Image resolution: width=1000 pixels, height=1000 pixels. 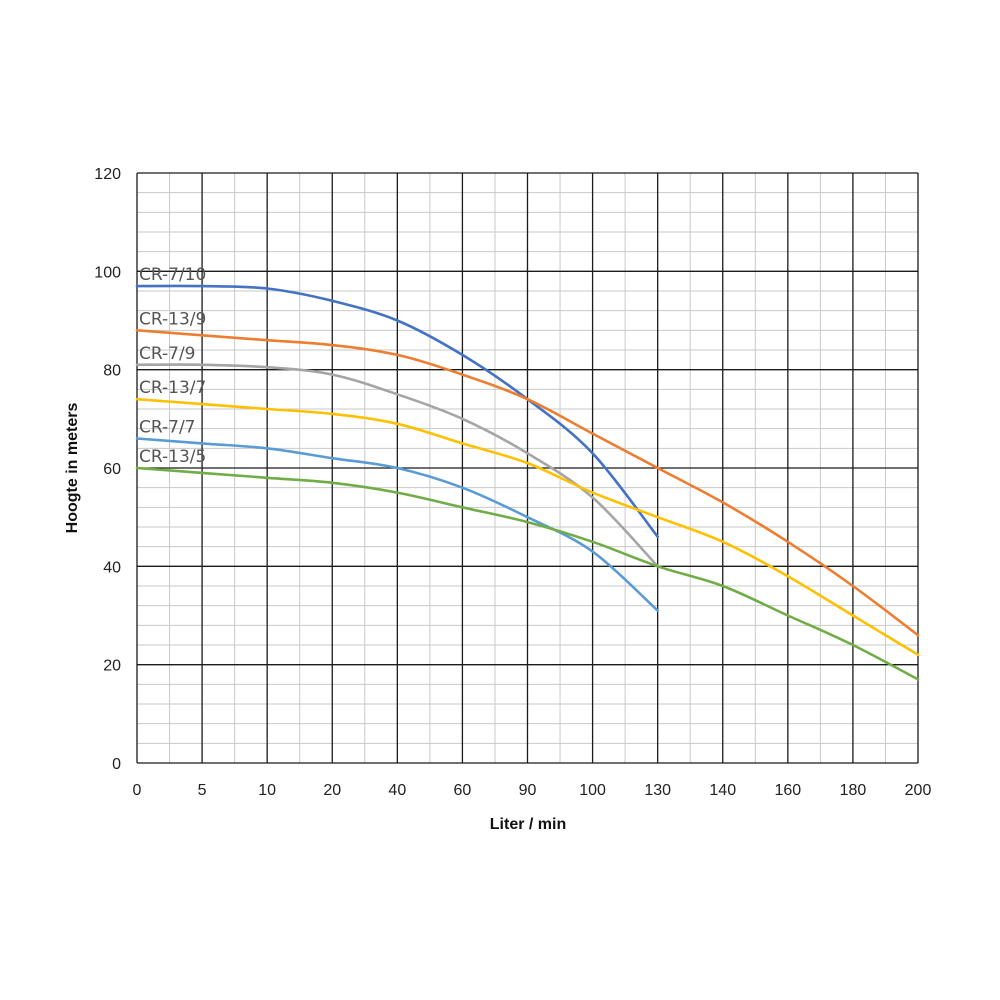 What do you see at coordinates (332, 790) in the screenshot?
I see `x-tick-label: 20` at bounding box center [332, 790].